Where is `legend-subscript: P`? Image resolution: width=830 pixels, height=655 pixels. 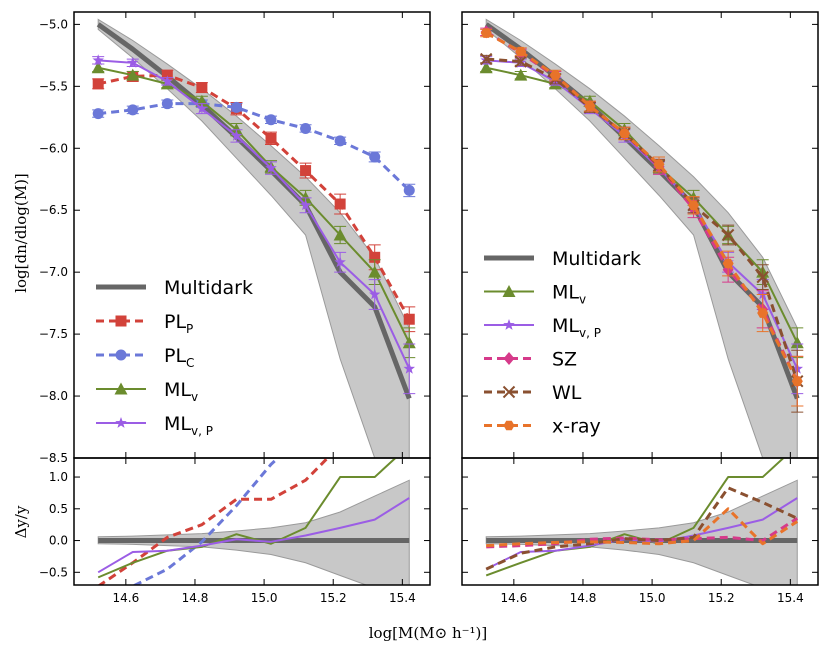 legend-subscript: P is located at coordinates (189, 329).